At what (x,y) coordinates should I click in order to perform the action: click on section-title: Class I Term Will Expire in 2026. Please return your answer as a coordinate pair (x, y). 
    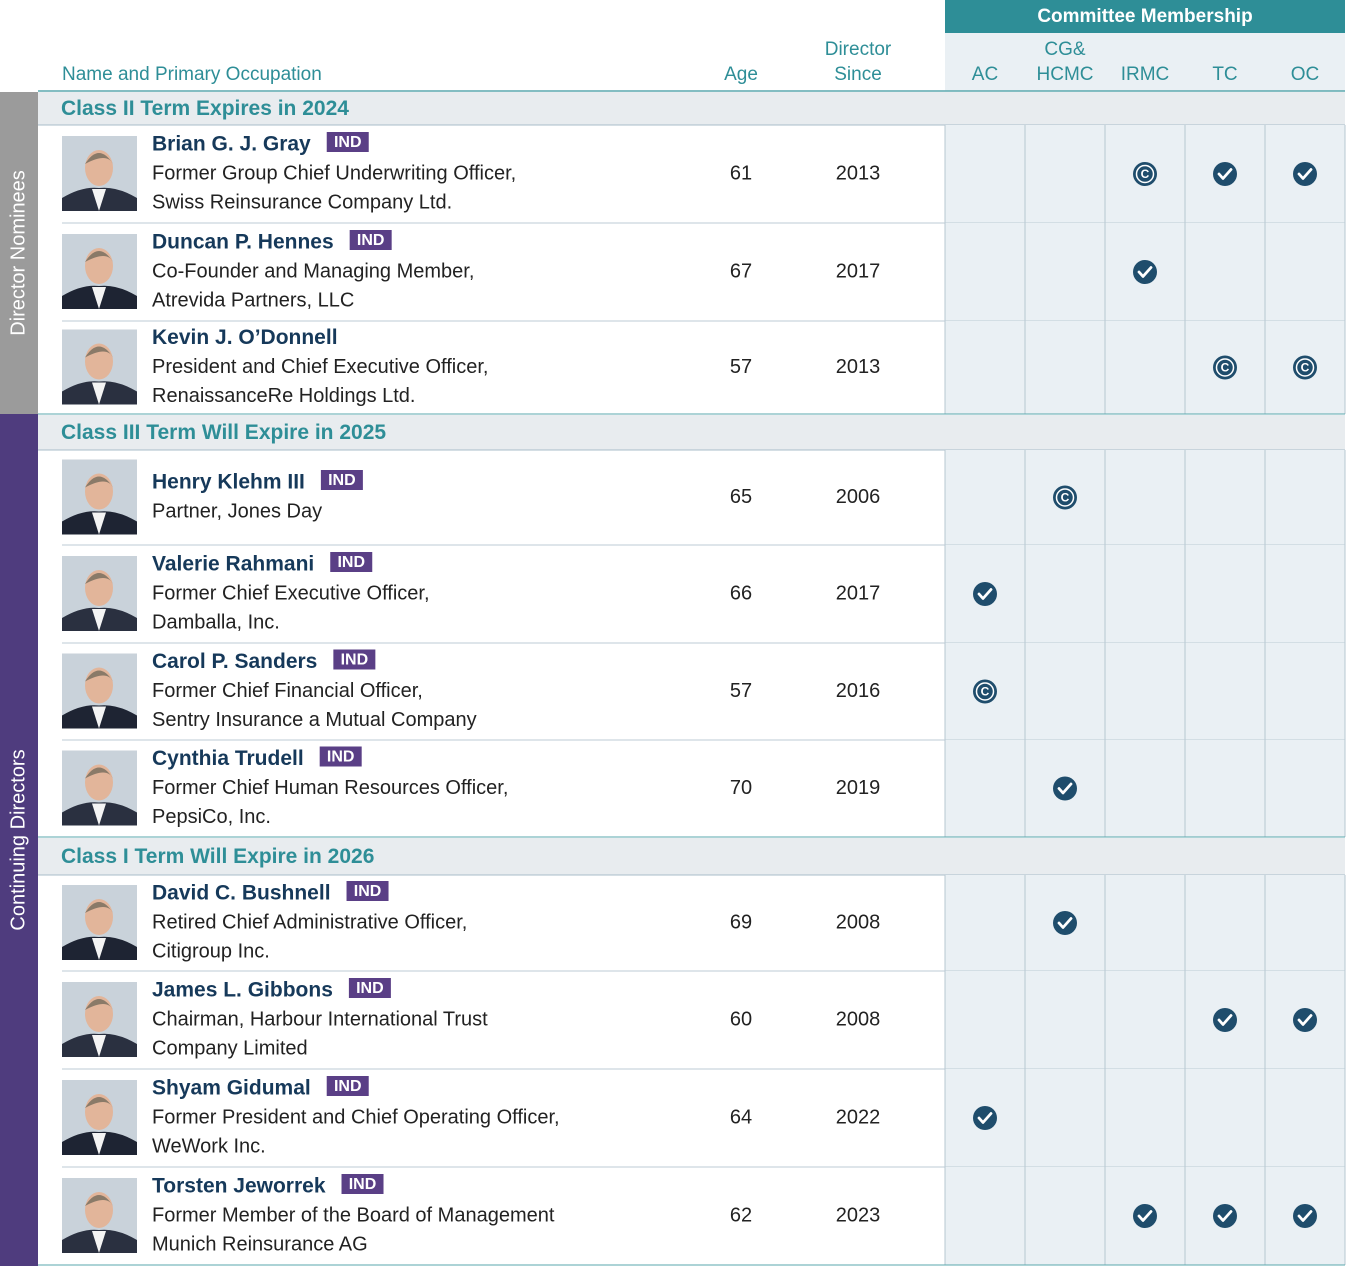
    Looking at the image, I should click on (217, 856).